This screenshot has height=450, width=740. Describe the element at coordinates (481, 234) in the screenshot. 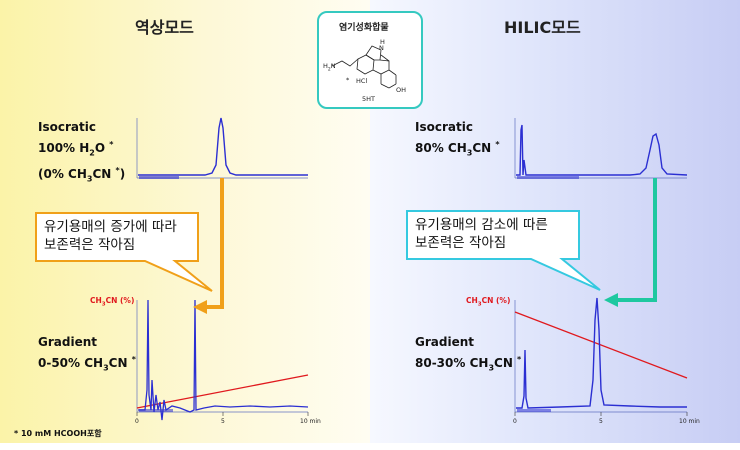

I see `right-callout-text: 유기용매의 감소에 따른 보존력은 작아짐` at that location.